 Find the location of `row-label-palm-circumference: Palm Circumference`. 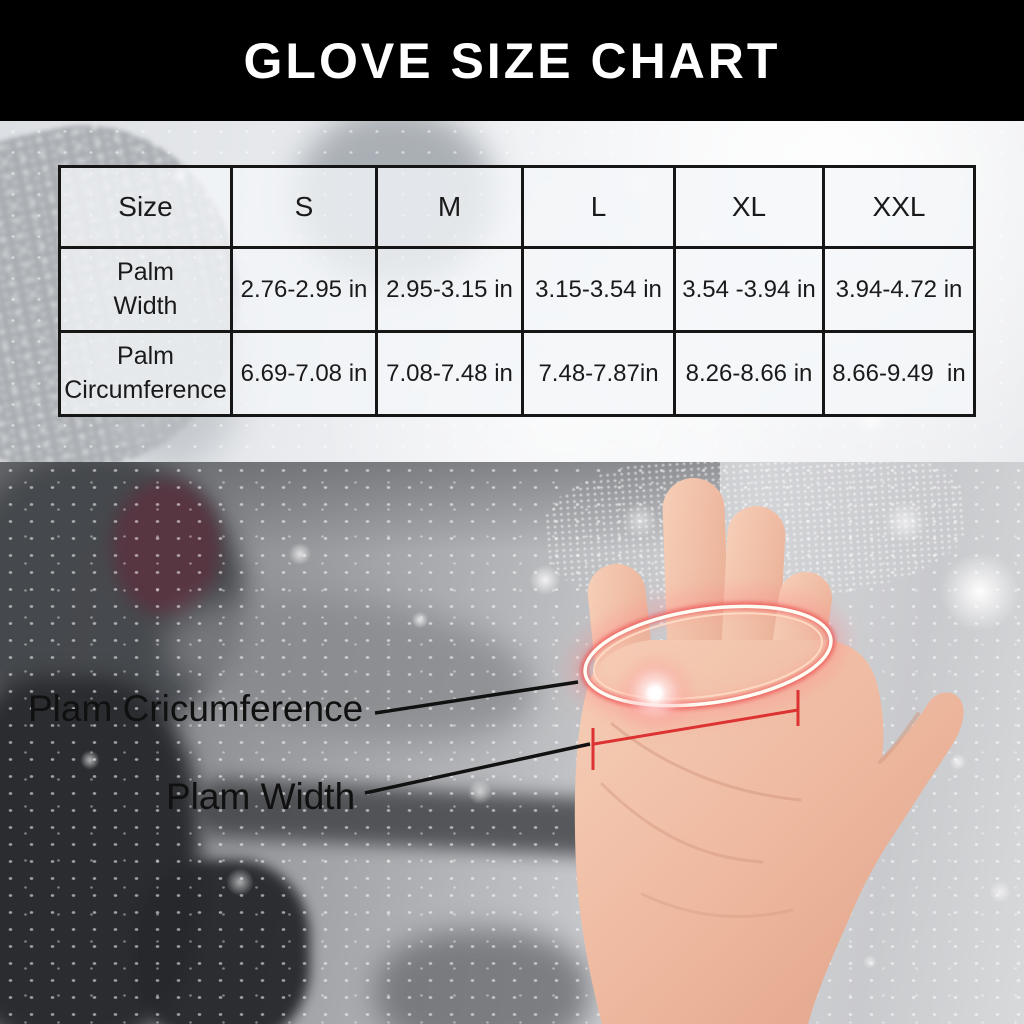

row-label-palm-circumference: Palm Circumference is located at coordinates (145, 373).